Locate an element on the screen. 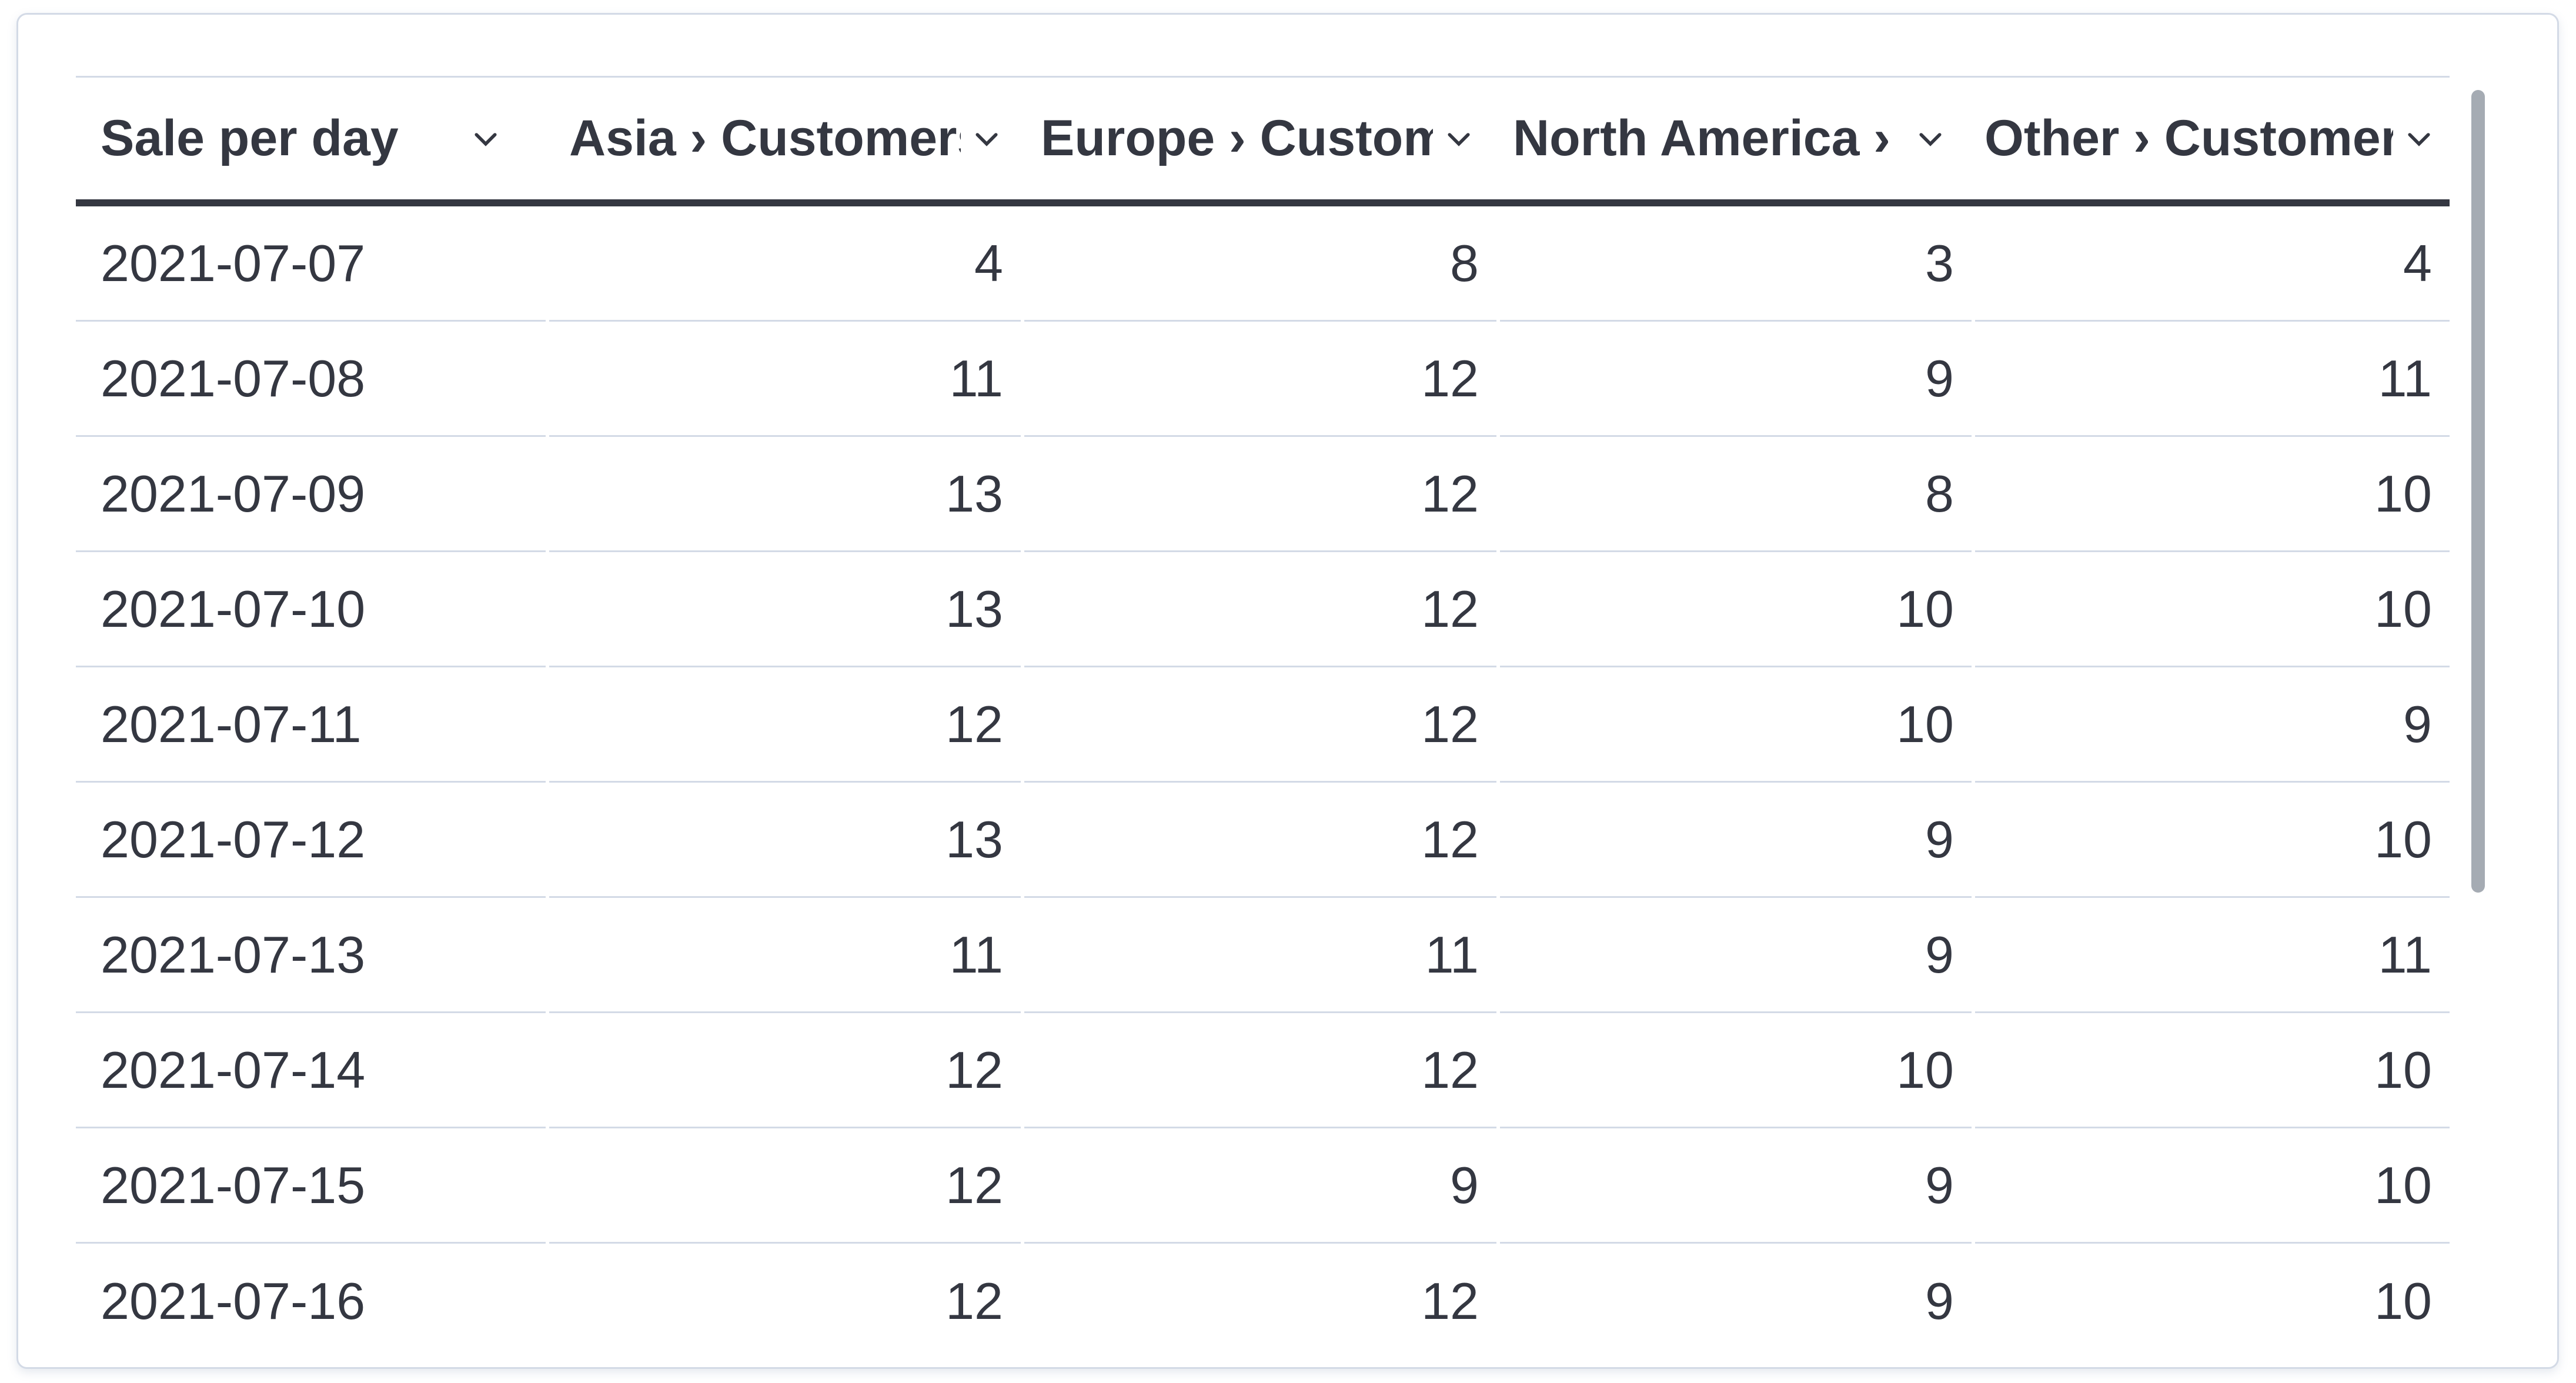  column-header-4: Other › Customers is located at coordinates (2205, 138).